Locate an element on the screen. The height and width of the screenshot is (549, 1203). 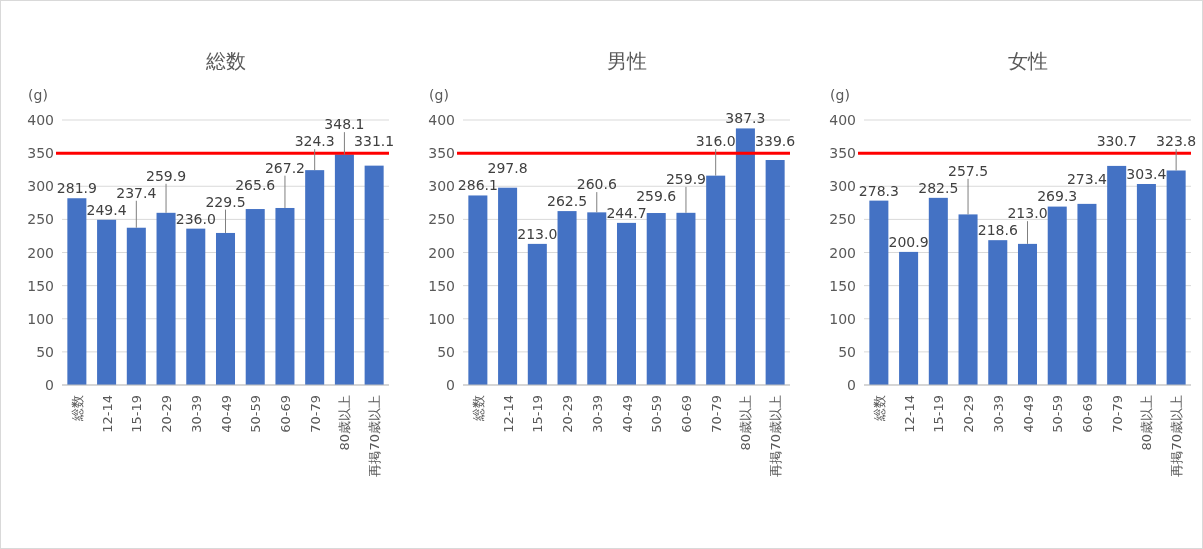
data-label: 324.3 is located at coordinates (314, 141).